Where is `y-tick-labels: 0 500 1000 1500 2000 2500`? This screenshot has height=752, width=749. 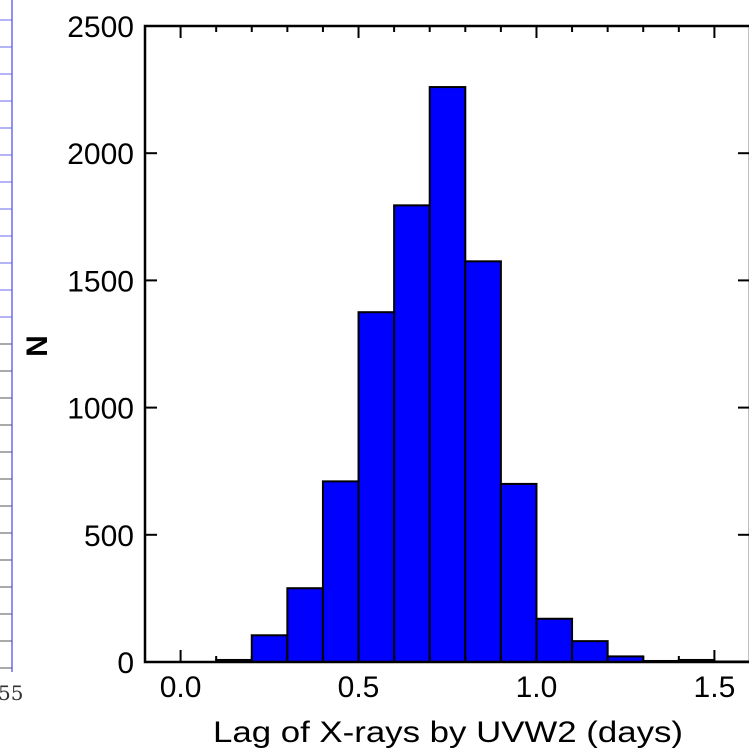
y-tick-labels: 0 500 1000 1500 2000 2500 is located at coordinates (100, 345).